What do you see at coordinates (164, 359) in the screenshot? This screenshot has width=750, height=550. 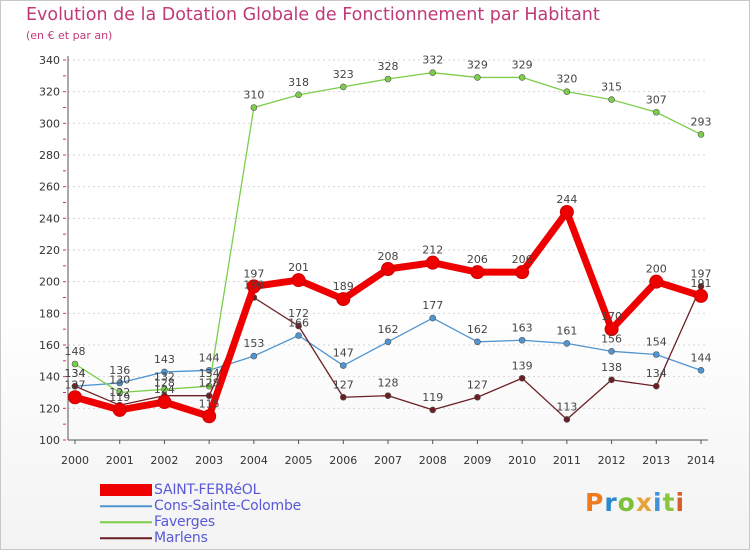 I see `data-label: 143` at bounding box center [164, 359].